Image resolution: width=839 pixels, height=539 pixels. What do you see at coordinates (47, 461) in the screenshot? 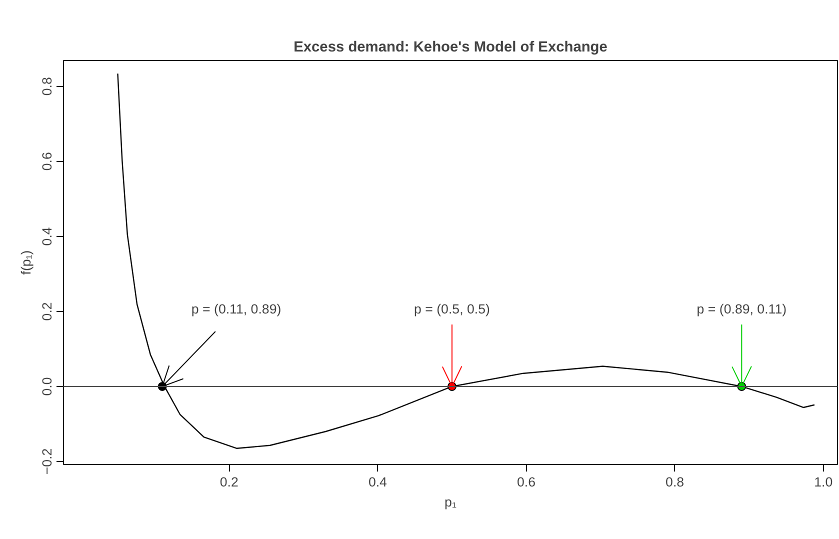
I see `y-tick-label: −0.2` at bounding box center [47, 461].